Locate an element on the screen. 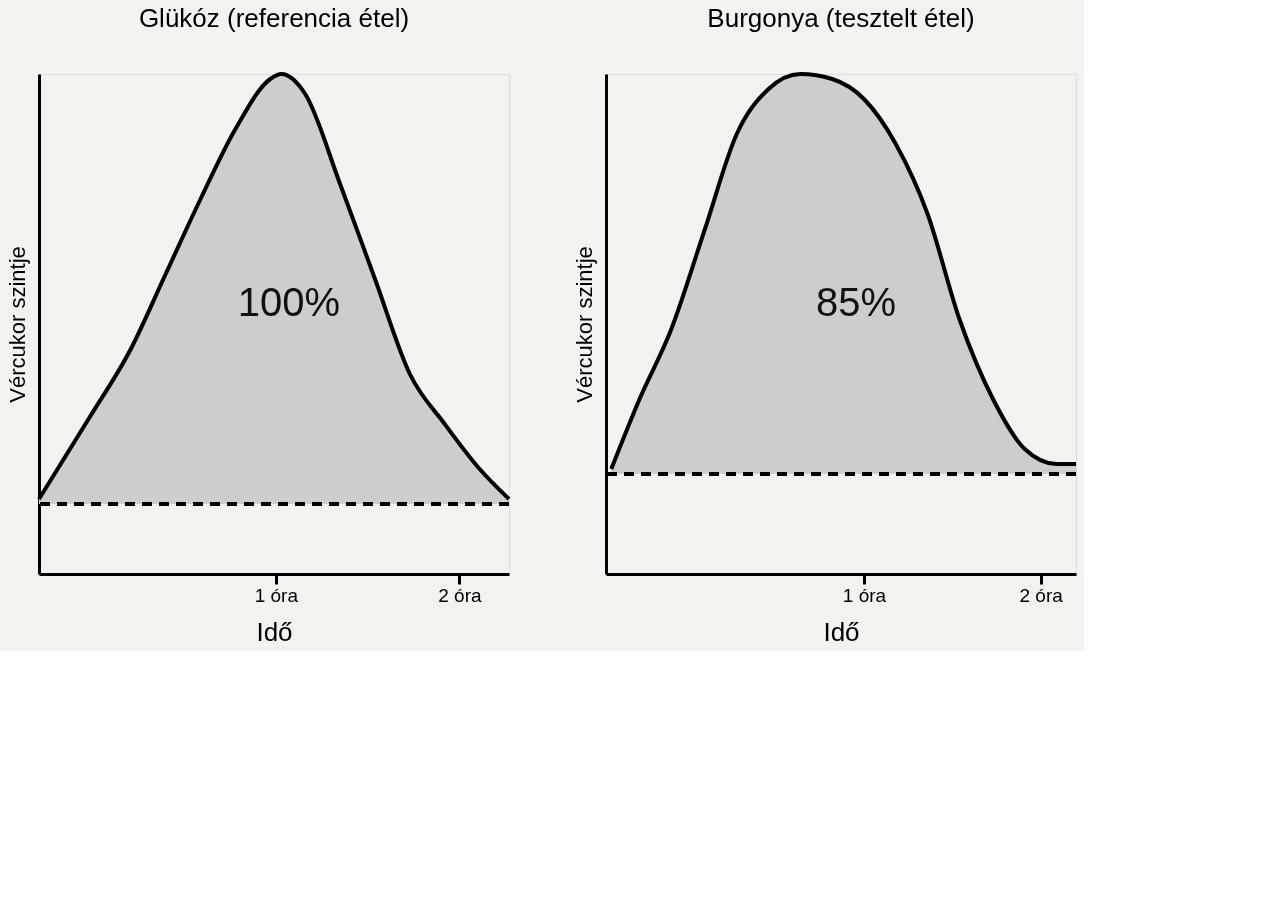 The height and width of the screenshot is (920, 1274). annotation: 100% is located at coordinates (289, 302).